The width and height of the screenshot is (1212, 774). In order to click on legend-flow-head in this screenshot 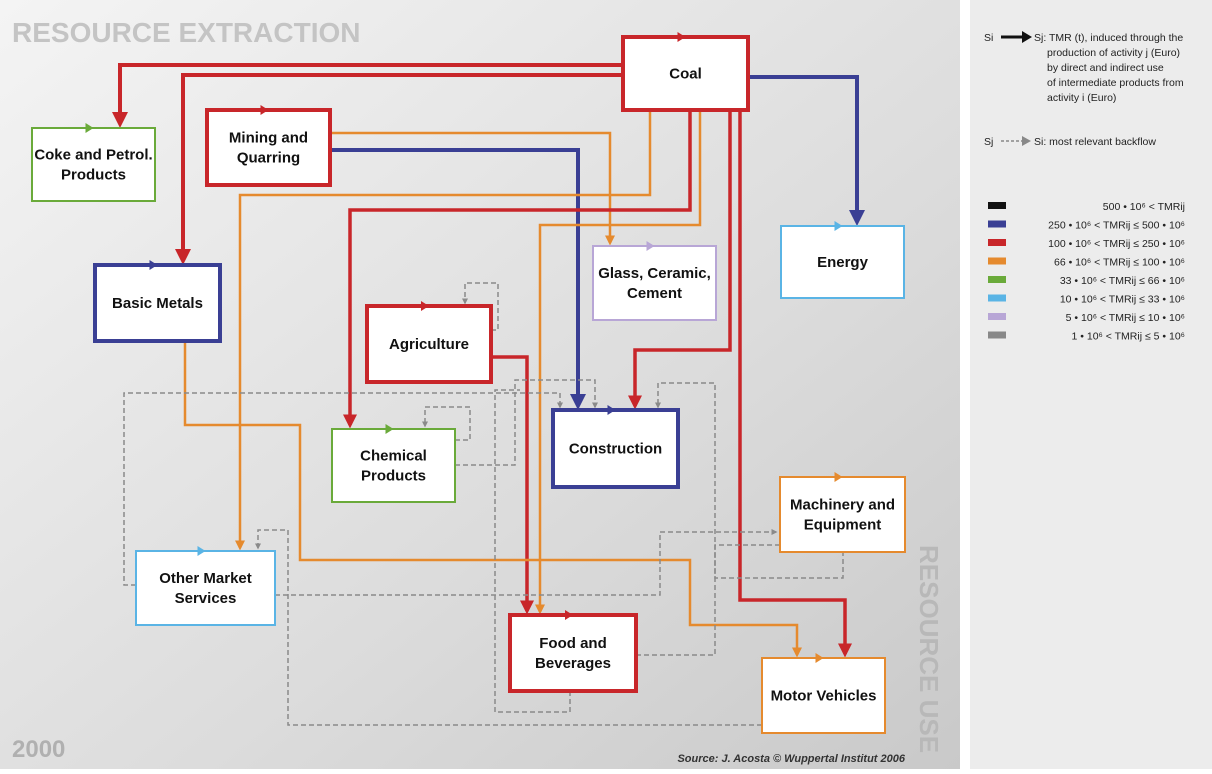, I will do `click(1027, 37)`.